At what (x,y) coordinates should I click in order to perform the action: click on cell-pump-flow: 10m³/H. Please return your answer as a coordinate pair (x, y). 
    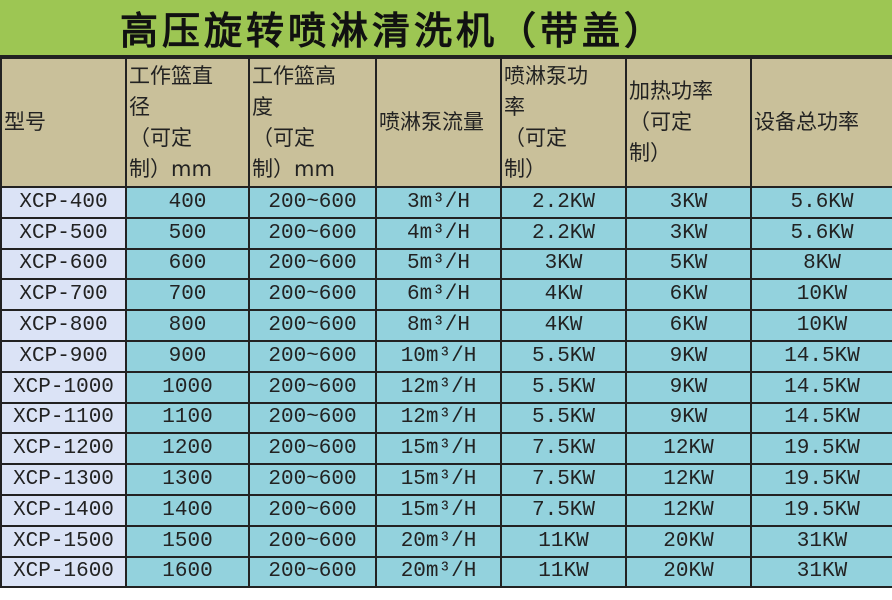
    Looking at the image, I should click on (438, 356).